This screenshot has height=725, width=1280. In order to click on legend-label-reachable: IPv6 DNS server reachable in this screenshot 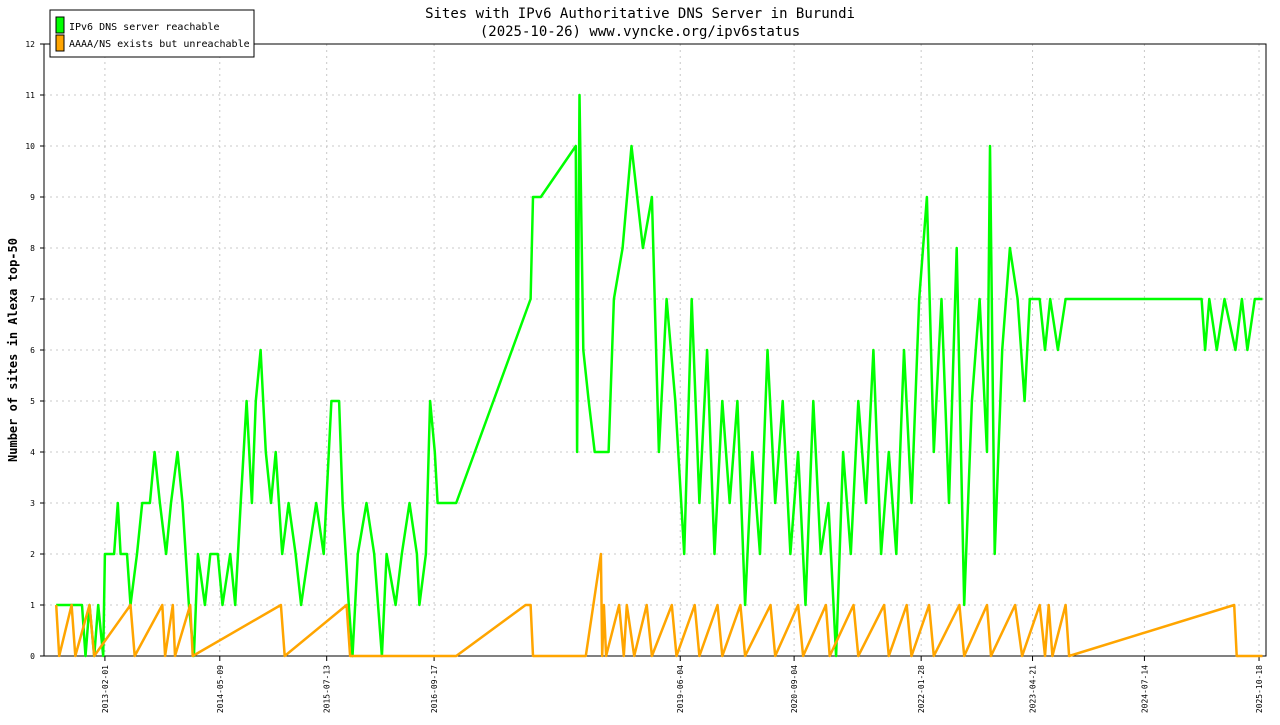, I will do `click(144, 27)`.